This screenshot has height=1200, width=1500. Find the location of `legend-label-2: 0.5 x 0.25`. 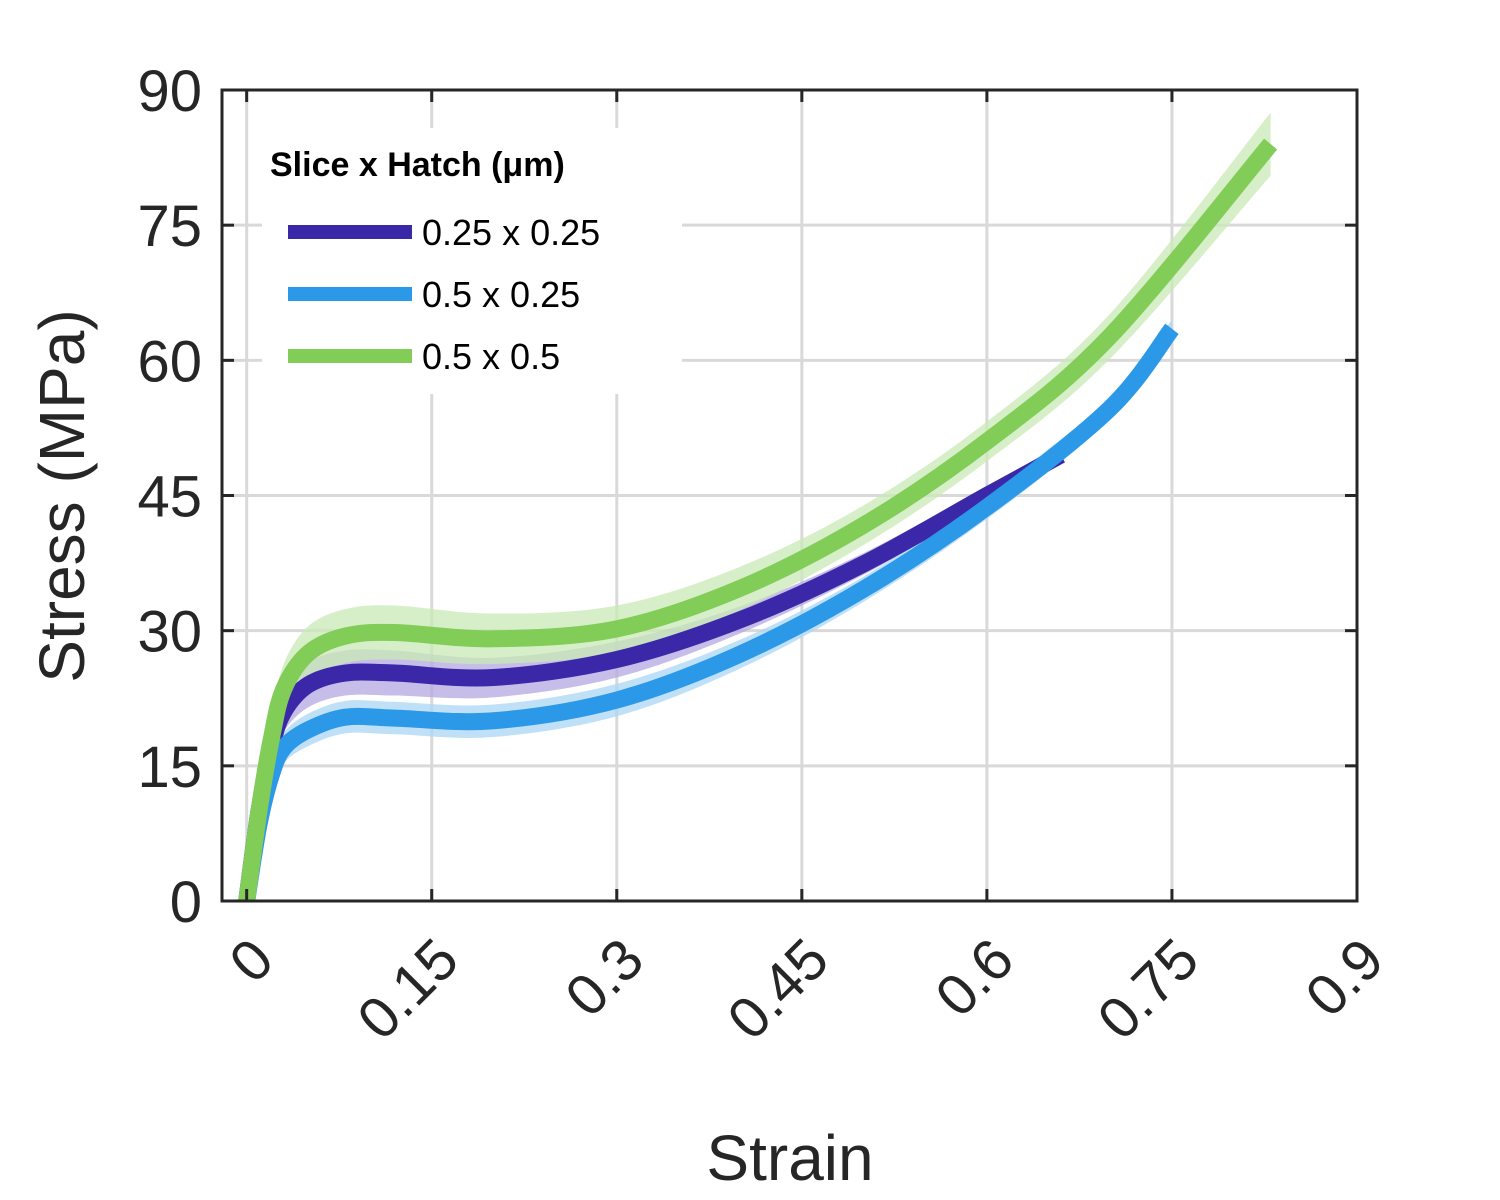

legend-label-2: 0.5 x 0.25 is located at coordinates (501, 294).